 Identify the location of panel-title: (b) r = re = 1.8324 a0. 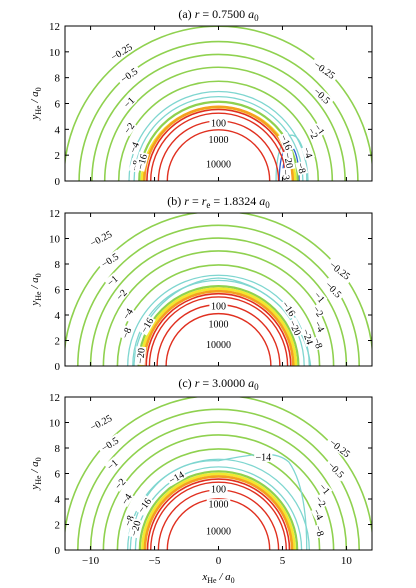
(218, 202).